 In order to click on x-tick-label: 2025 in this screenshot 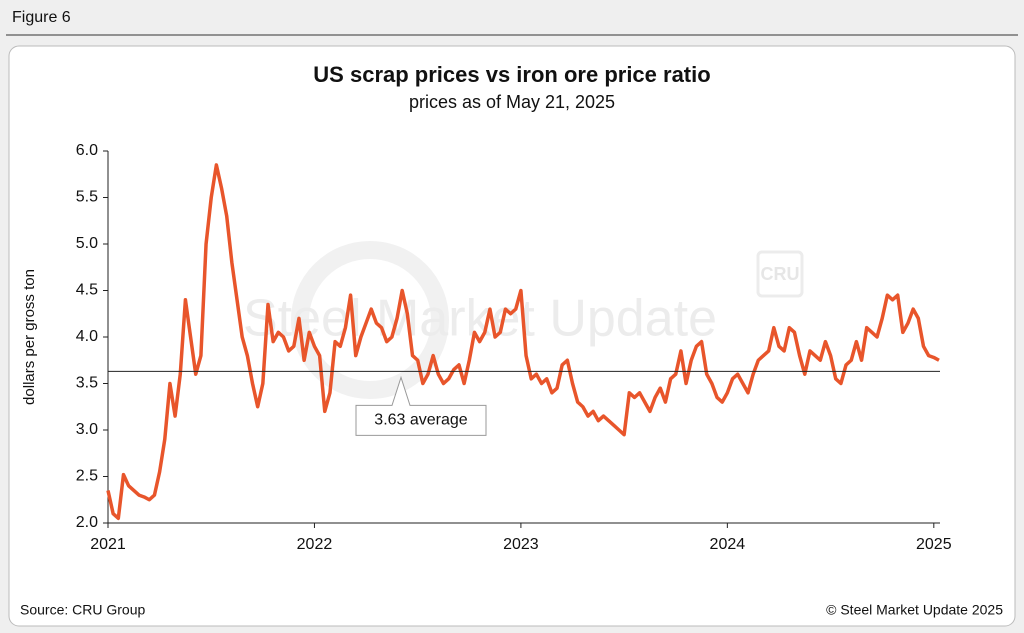, I will do `click(934, 544)`.